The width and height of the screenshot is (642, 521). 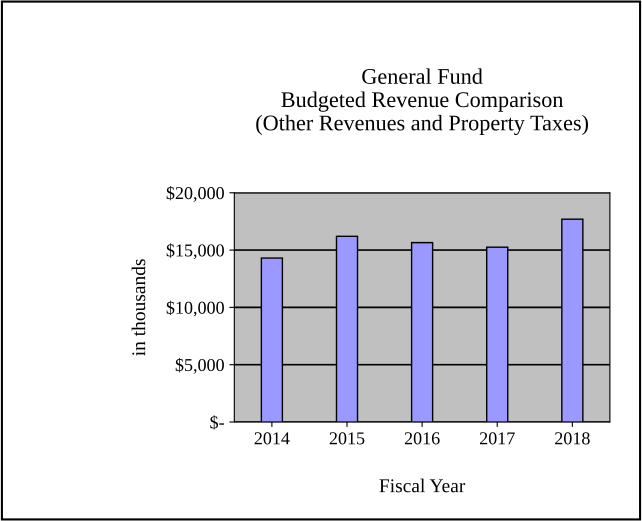 I want to click on y-tick-label: $10,000, so click(x=195, y=308).